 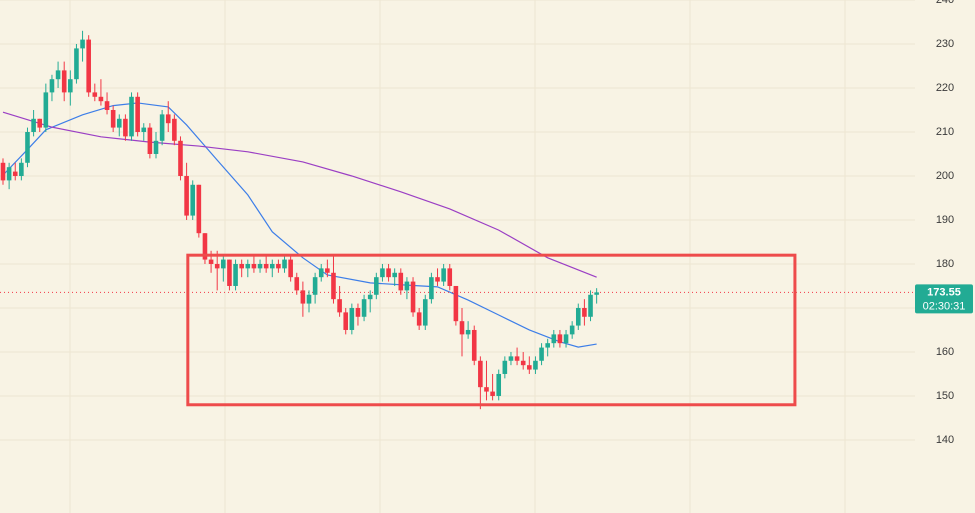 What do you see at coordinates (945, 44) in the screenshot?
I see `y-tick-label: 230` at bounding box center [945, 44].